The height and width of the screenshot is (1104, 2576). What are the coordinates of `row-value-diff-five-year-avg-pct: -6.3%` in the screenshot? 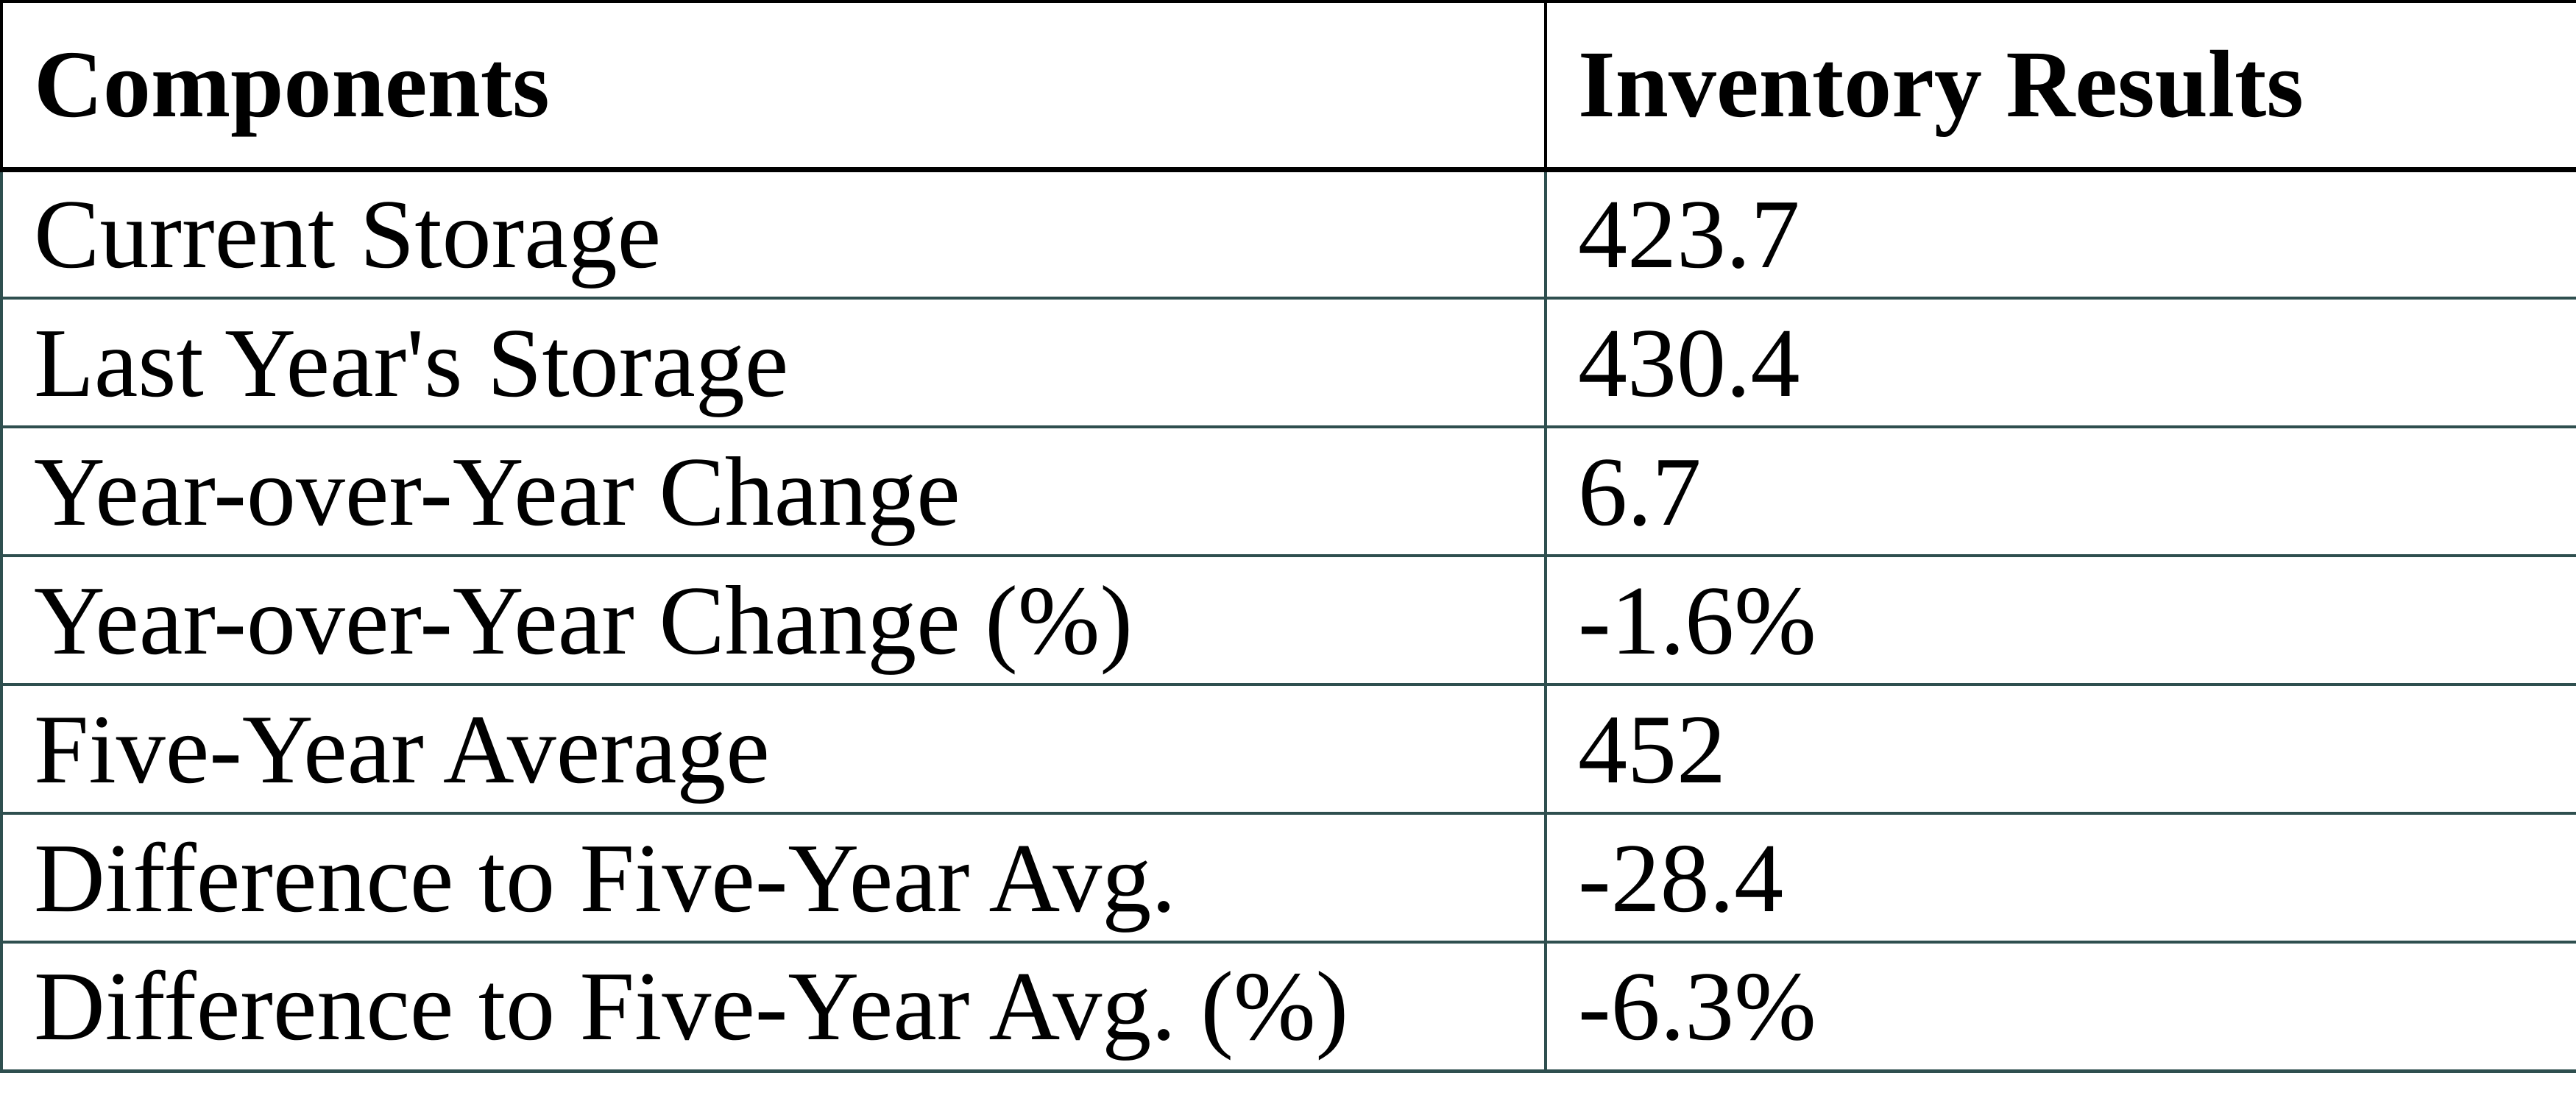 It's located at (2060, 1007).